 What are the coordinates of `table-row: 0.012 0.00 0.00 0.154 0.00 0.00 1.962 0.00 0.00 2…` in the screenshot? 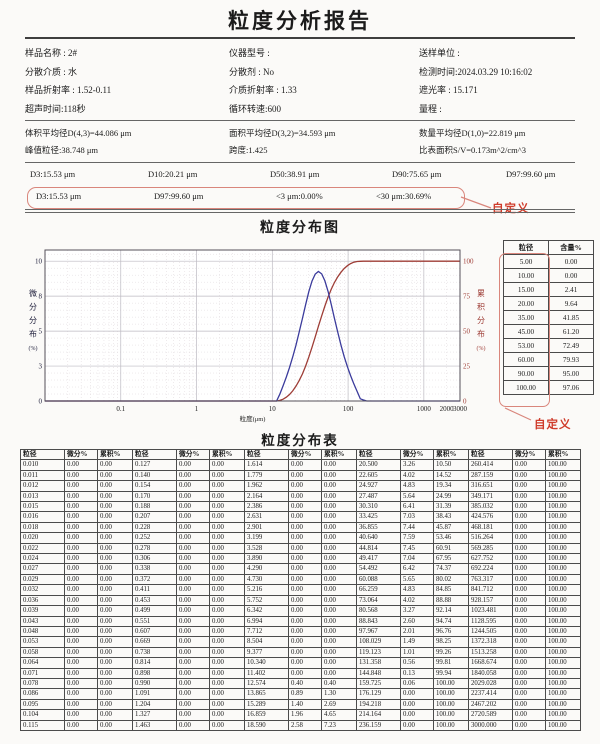 It's located at (300, 486).